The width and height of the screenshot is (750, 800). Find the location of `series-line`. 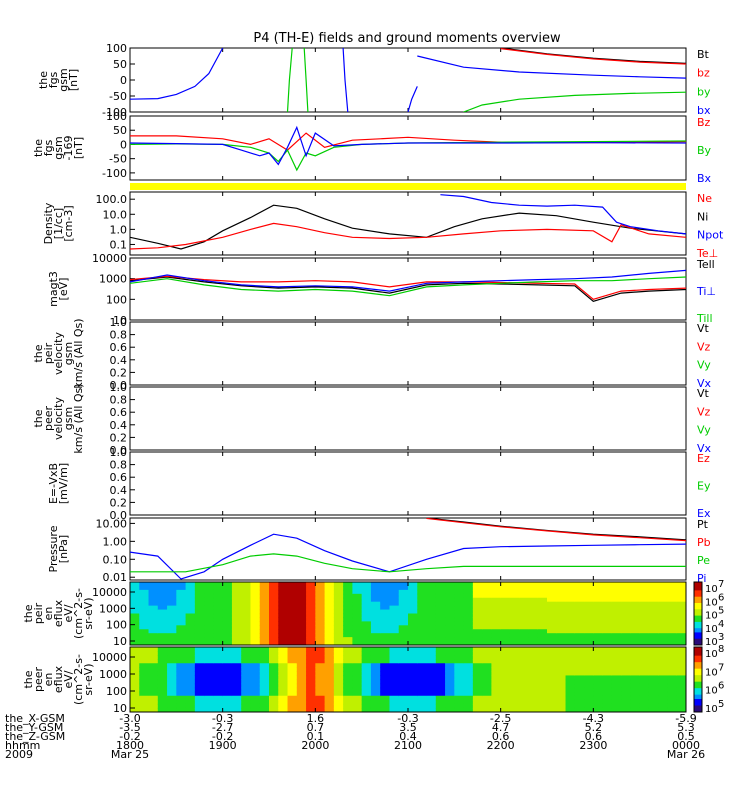

series-line is located at coordinates (408, 289).